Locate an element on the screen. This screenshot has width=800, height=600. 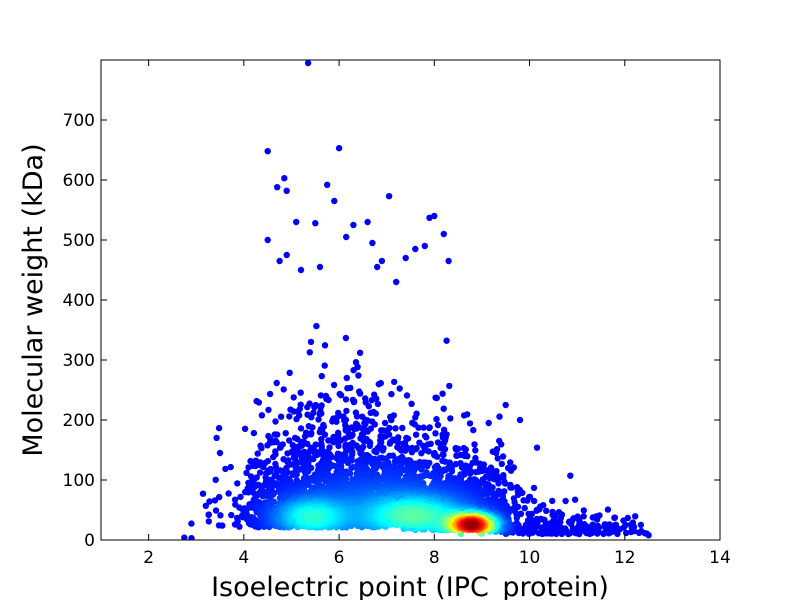
y-axis-title: Molecular weight (kDa) is located at coordinates (33, 299).